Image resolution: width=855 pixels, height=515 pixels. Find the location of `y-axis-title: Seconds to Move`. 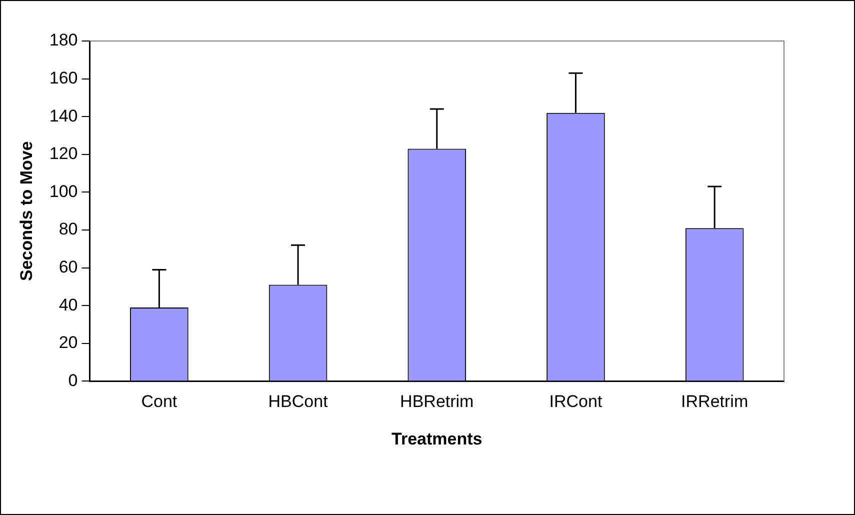

y-axis-title: Seconds to Move is located at coordinates (26, 211).